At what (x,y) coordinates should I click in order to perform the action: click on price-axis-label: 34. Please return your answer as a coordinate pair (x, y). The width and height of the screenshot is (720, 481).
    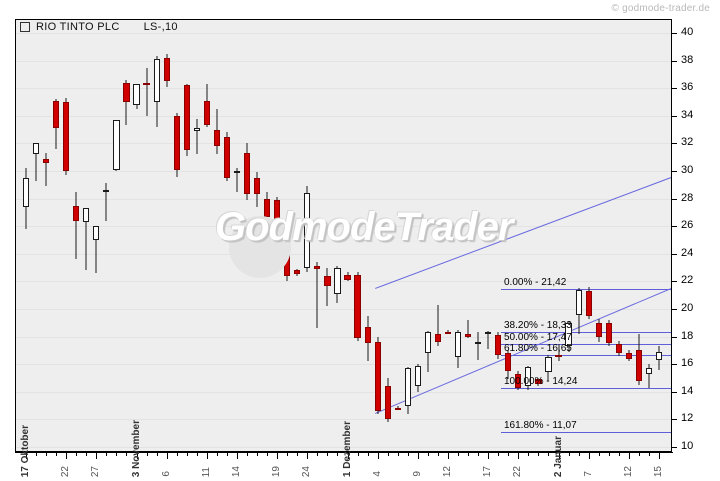
    Looking at the image, I should click on (687, 114).